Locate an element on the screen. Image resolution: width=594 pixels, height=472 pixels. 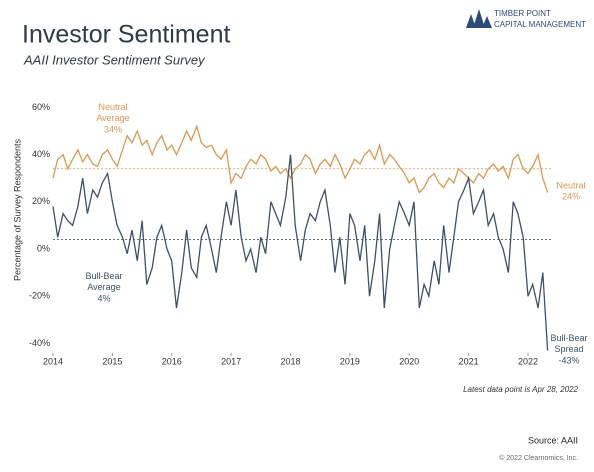
x-tick-label: 2017 is located at coordinates (231, 361).